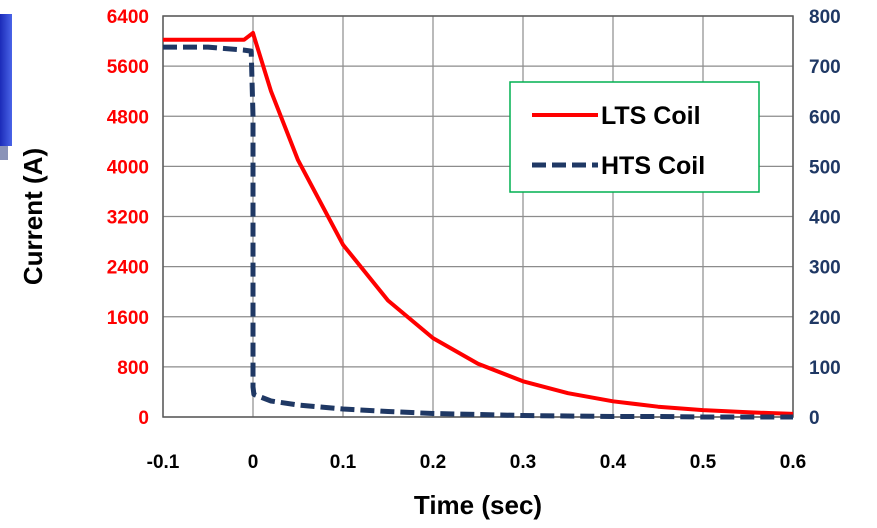  Describe the element at coordinates (793, 462) in the screenshot. I see `x-tick-label: 0.6` at that location.